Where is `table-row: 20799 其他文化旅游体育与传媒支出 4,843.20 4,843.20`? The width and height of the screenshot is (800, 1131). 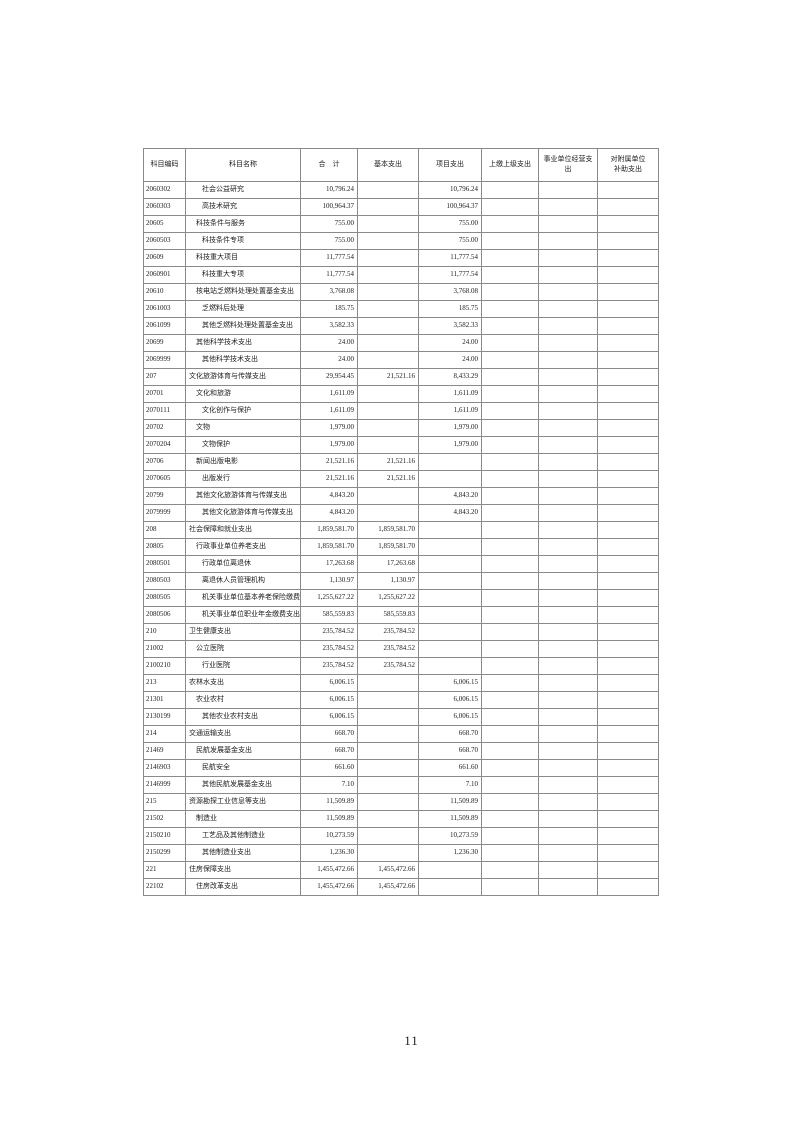 table-row: 20799 其他文化旅游体育与传媒支出 4,843.20 4,843.20 is located at coordinates (401, 496).